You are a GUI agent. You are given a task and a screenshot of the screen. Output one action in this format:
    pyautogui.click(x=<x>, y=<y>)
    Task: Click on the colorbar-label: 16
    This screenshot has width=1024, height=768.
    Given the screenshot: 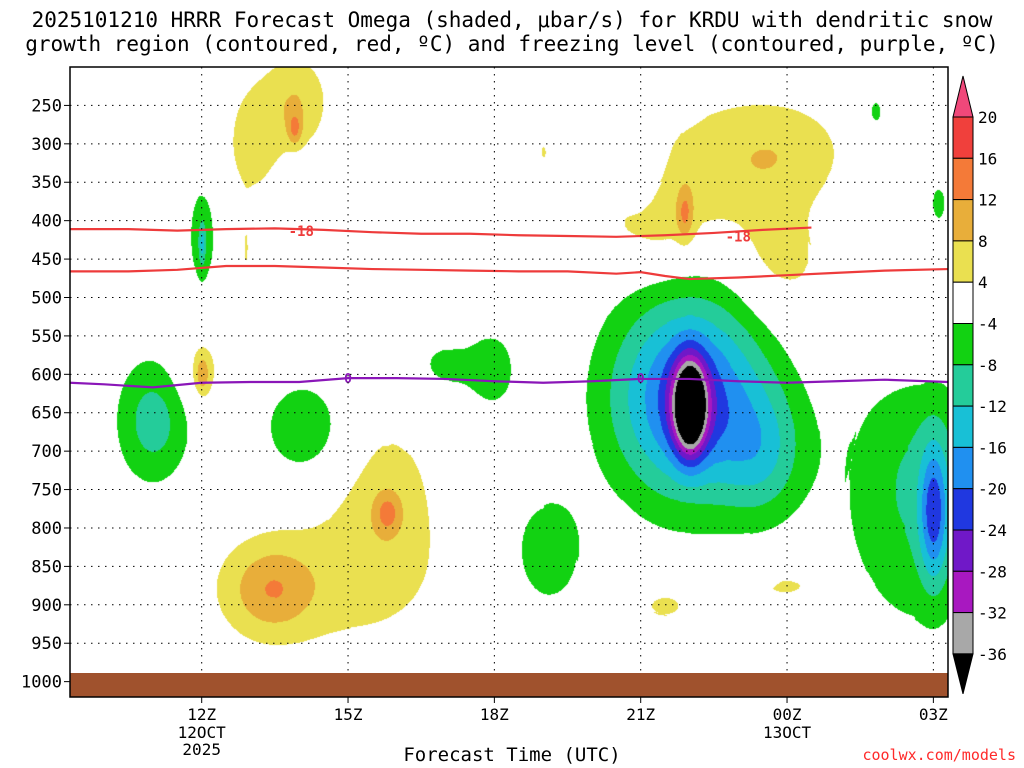 What is the action you would take?
    pyautogui.click(x=987, y=158)
    